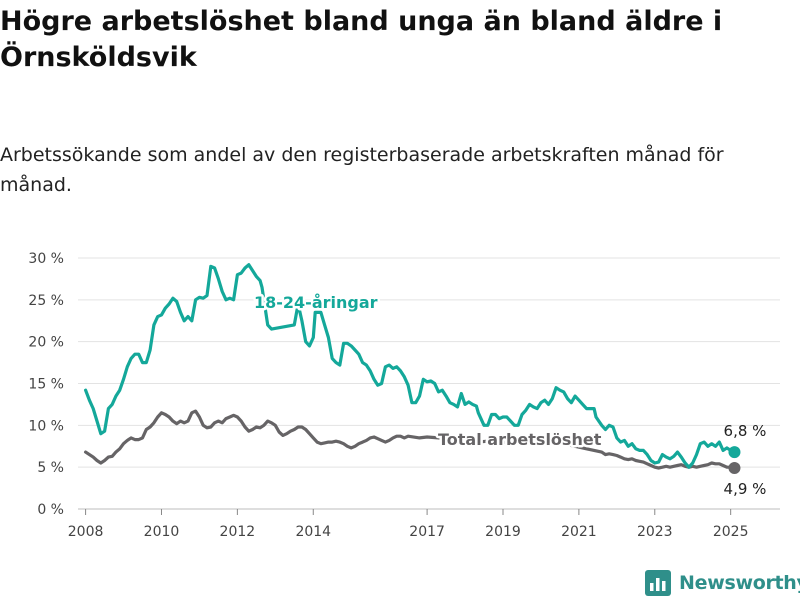 The image size is (800, 600). What do you see at coordinates (50, 468) in the screenshot?
I see `y-tick-label: 5 %` at bounding box center [50, 468].